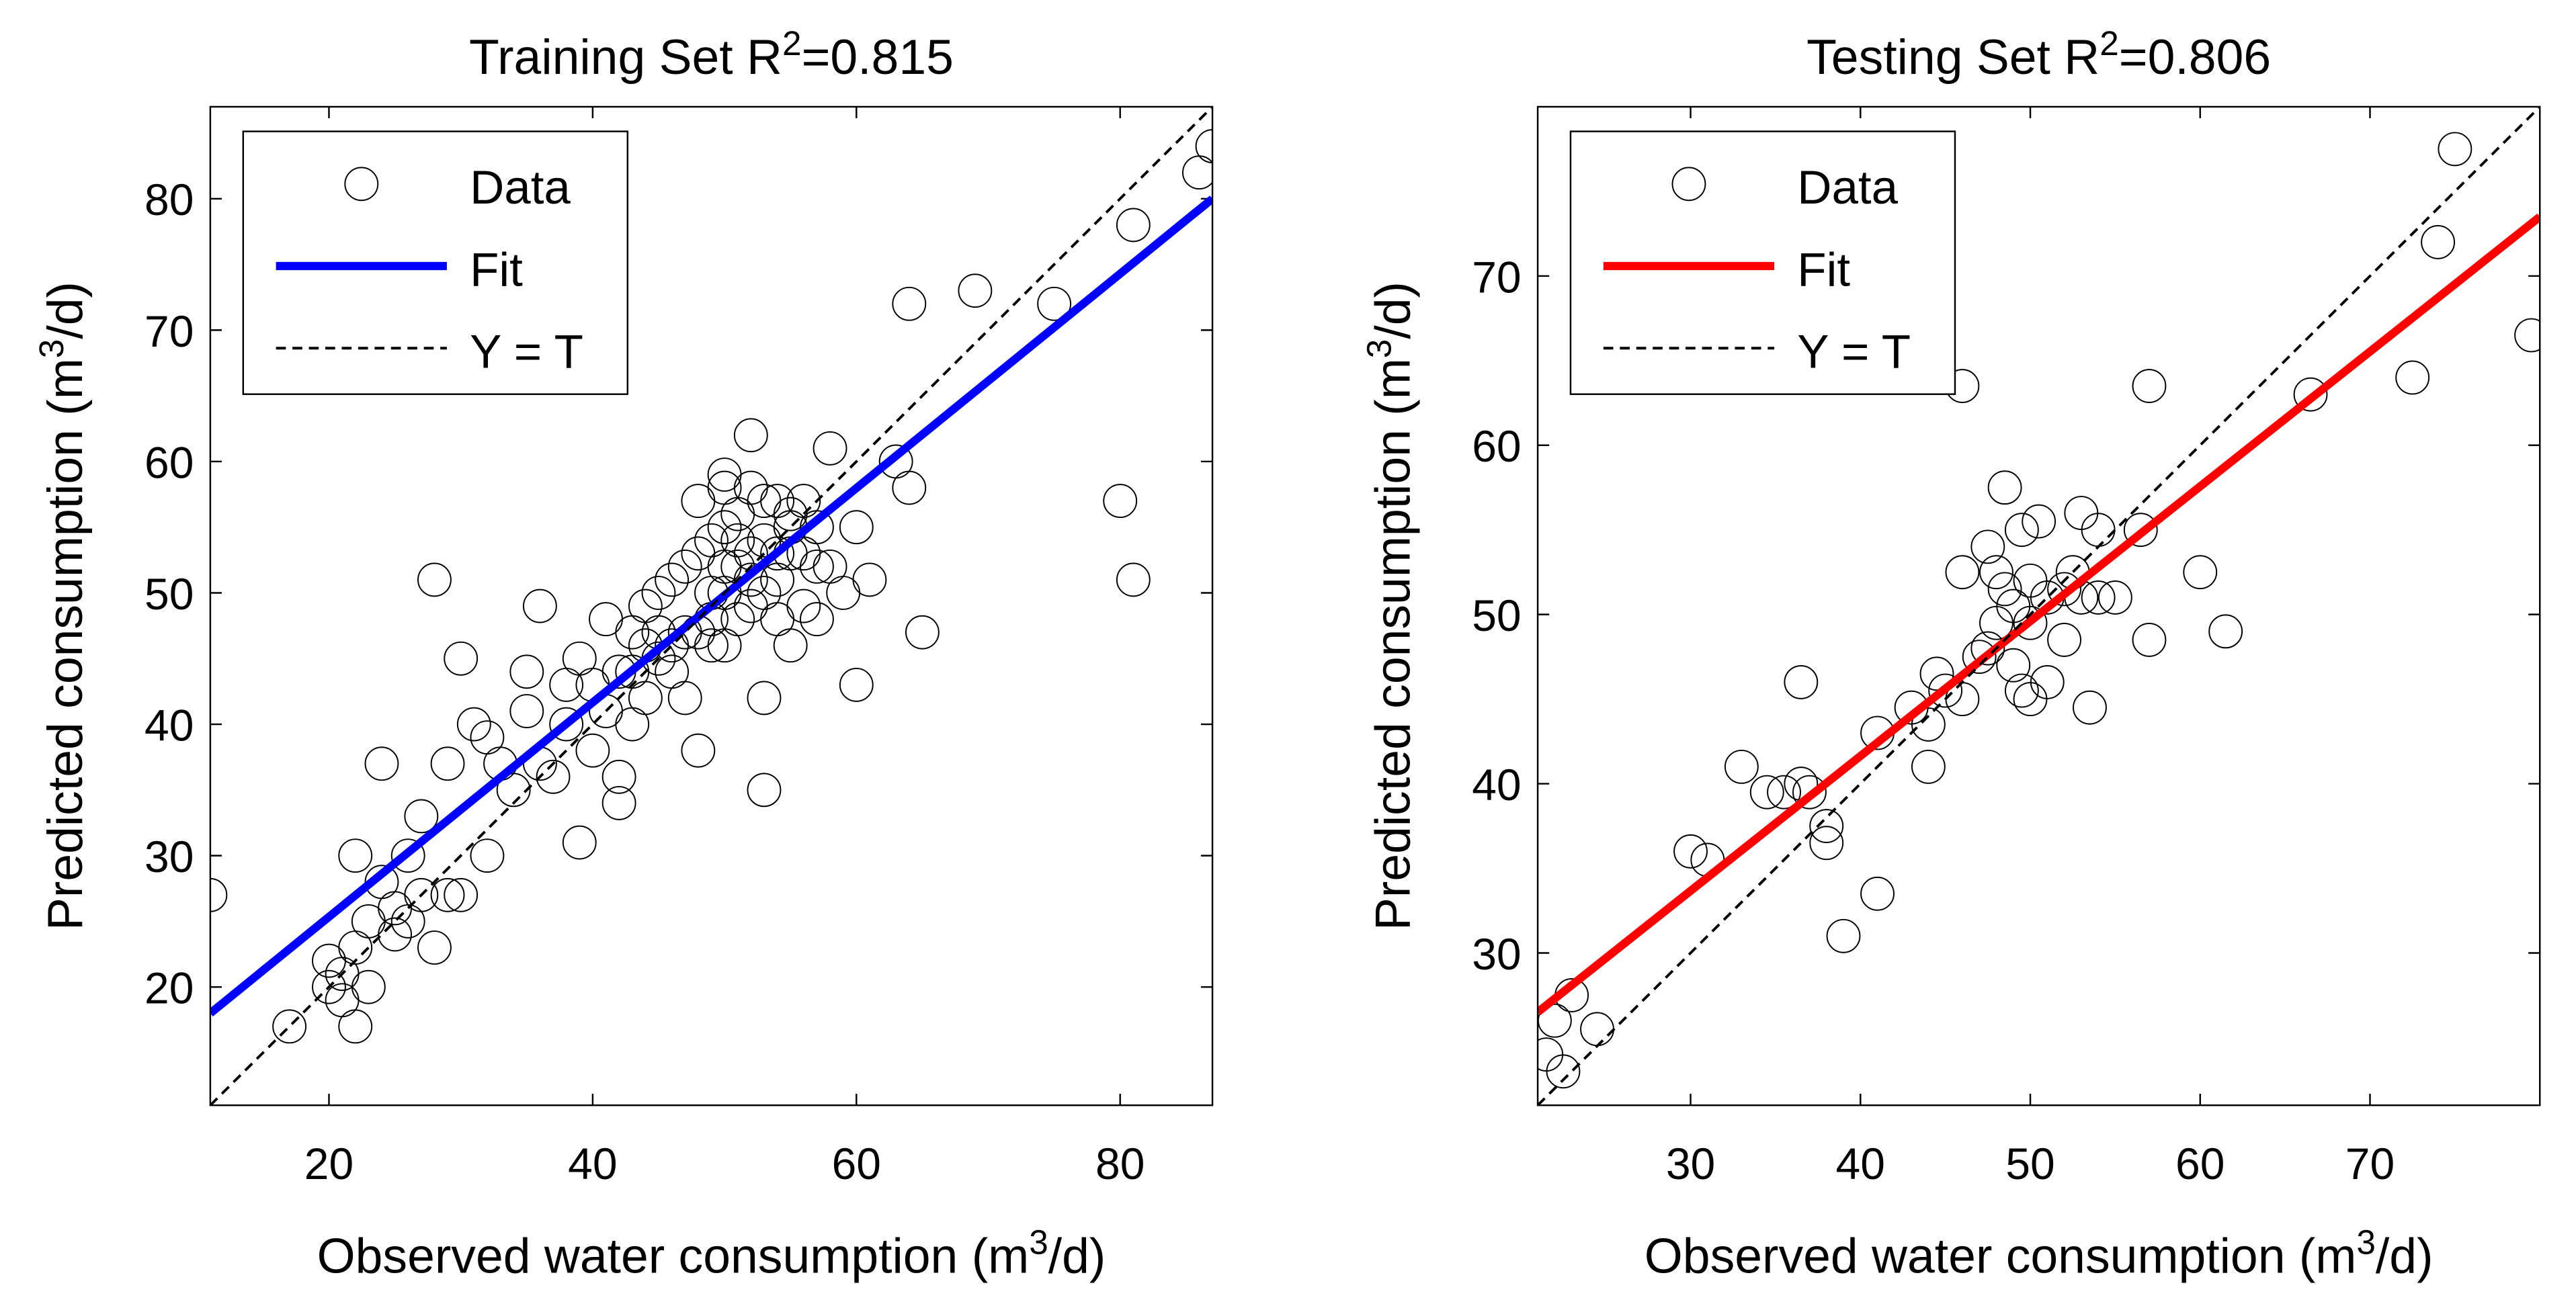 The width and height of the screenshot is (2576, 1304). What do you see at coordinates (1392, 644) in the screenshot?
I see `y-axis-label-part: Predicted consumption (m` at bounding box center [1392, 644].